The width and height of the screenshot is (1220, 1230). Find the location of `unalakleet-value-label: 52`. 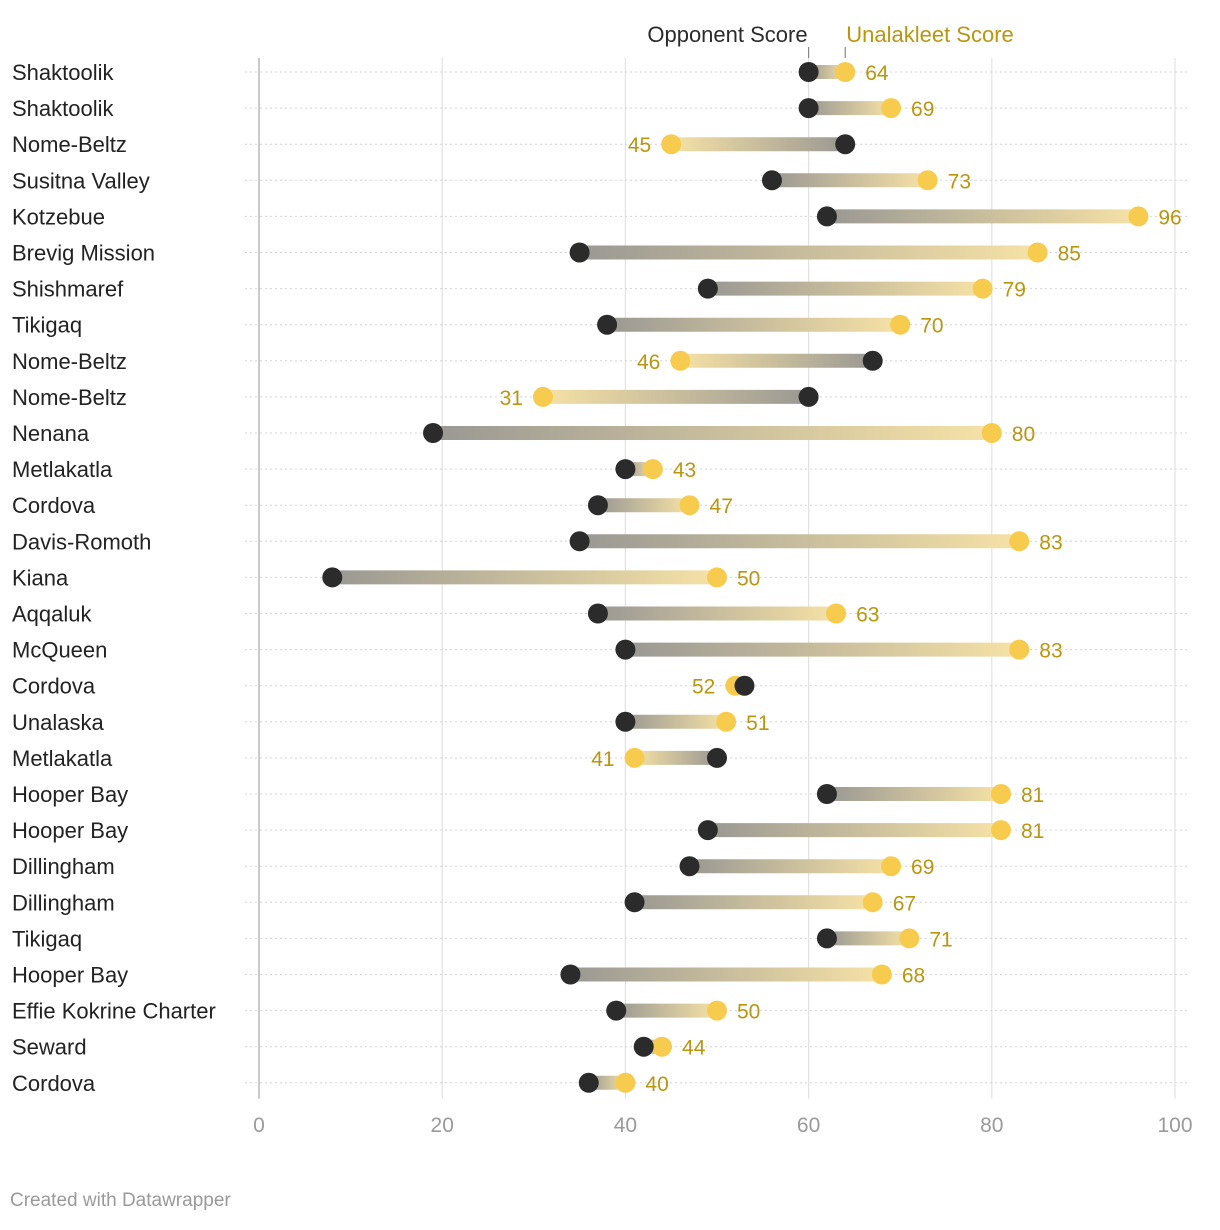

unalakleet-value-label: 52 is located at coordinates (703, 687).